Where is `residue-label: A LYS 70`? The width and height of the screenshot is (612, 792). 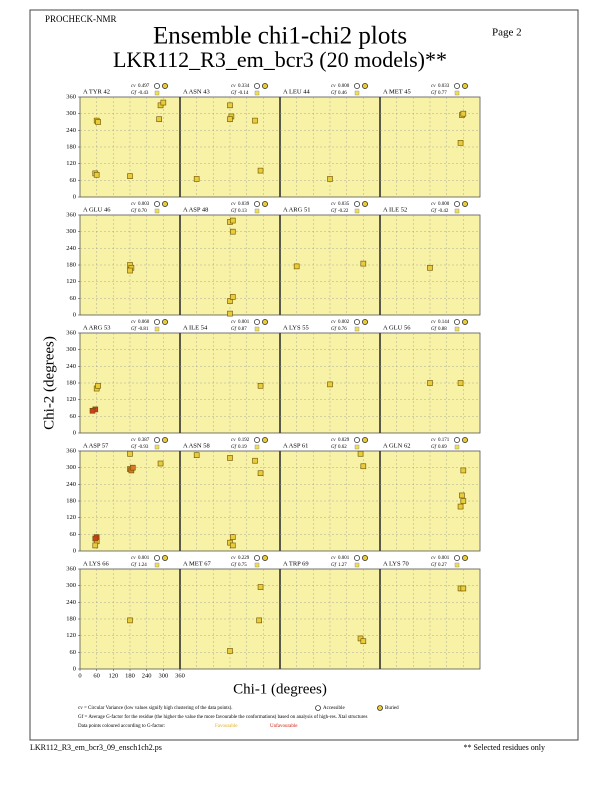
residue-label: A LYS 70 is located at coordinates (396, 563).